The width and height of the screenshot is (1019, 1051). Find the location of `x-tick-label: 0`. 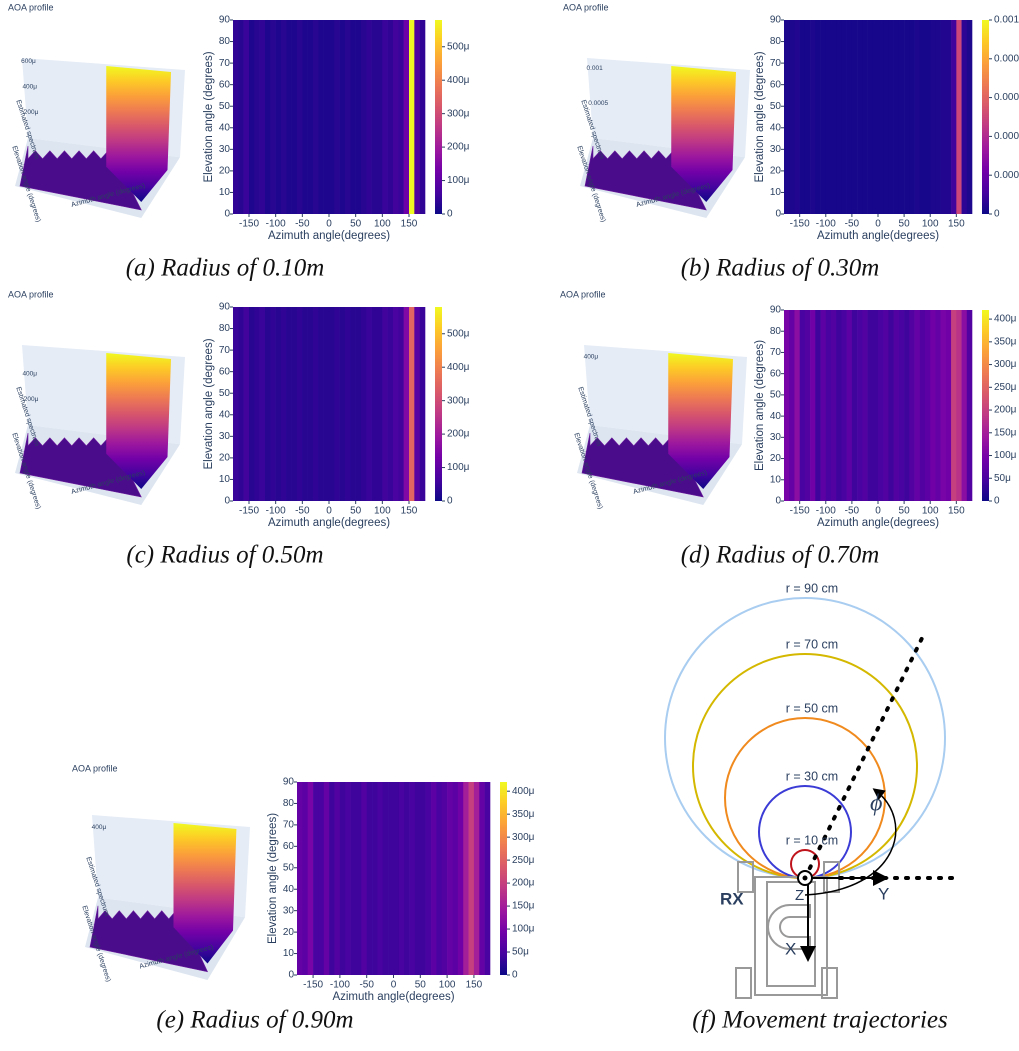

x-tick-label: 0 is located at coordinates (329, 224).